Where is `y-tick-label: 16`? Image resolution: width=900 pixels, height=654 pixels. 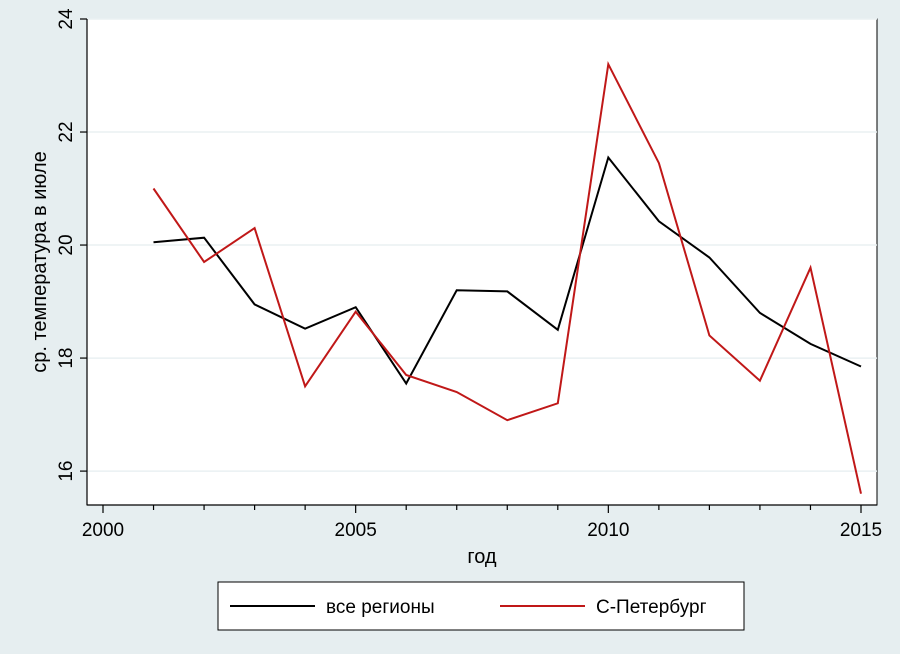 y-tick-label: 16 is located at coordinates (66, 471).